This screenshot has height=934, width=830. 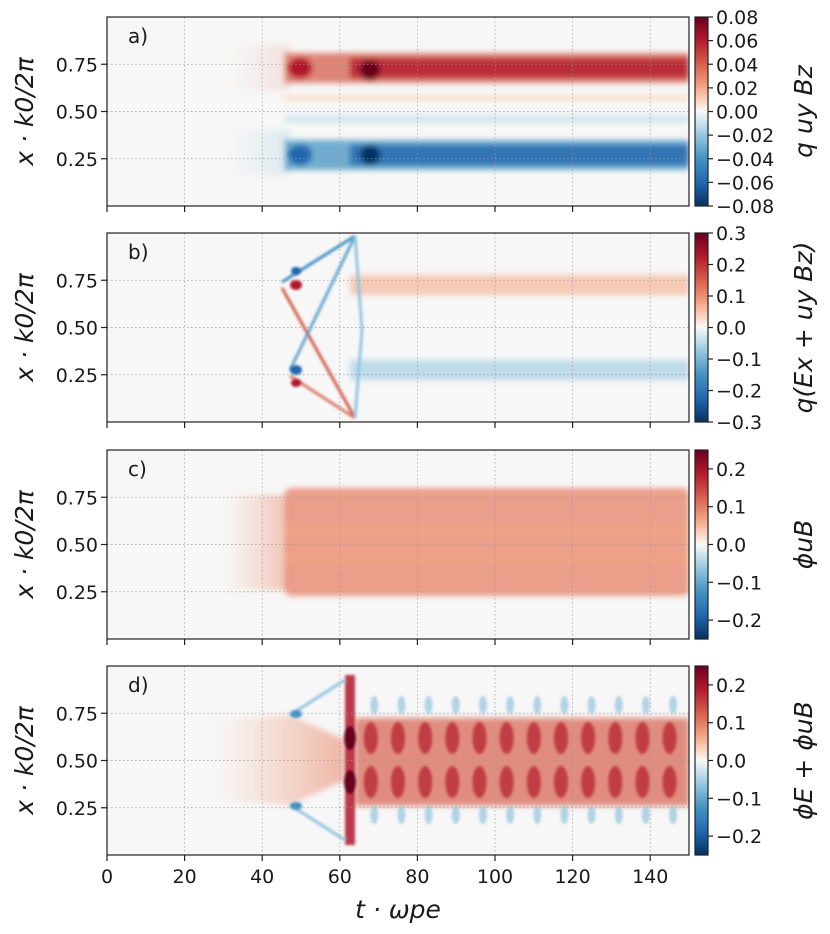 What do you see at coordinates (107, 877) in the screenshot?
I see `x-tick-label: 0` at bounding box center [107, 877].